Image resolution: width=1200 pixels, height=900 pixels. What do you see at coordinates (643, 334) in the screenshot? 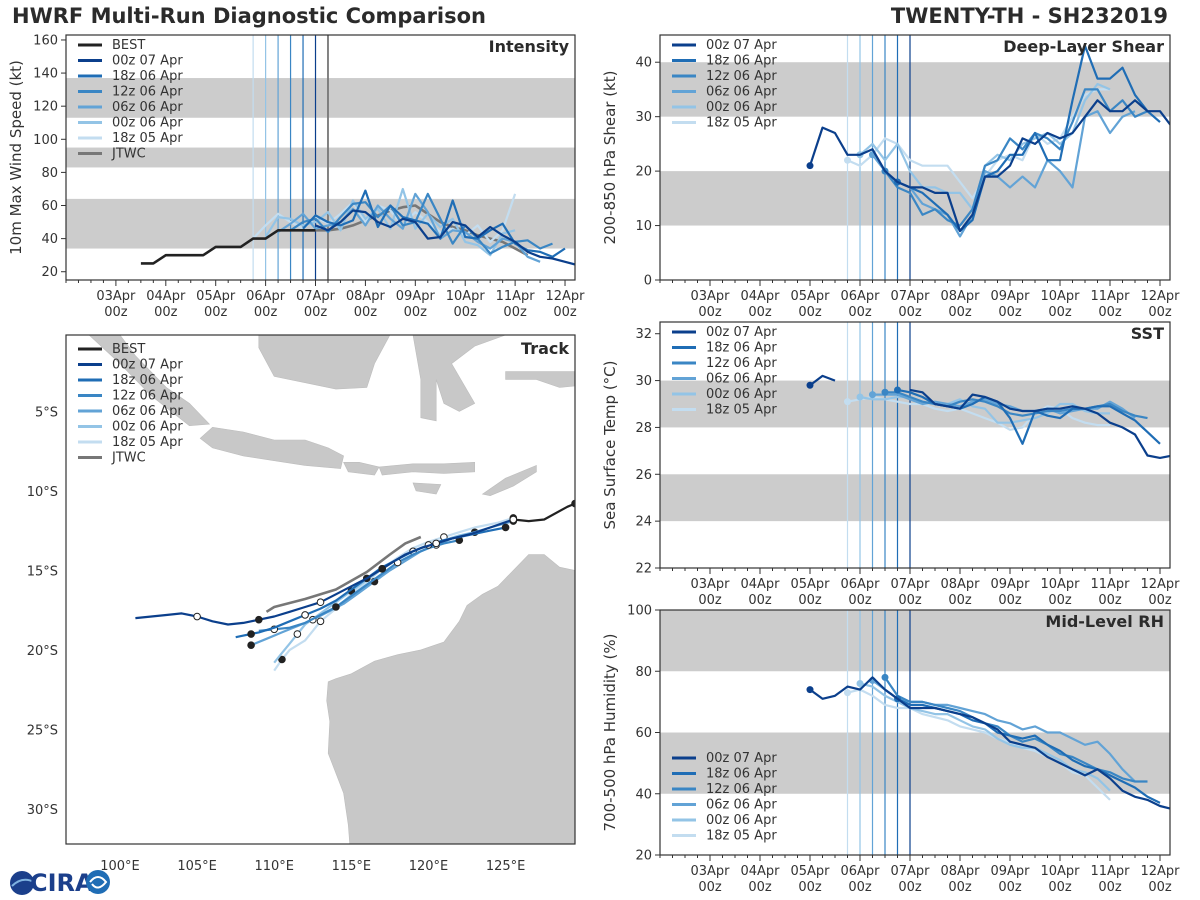
I see `sst-ytick-label: 32` at bounding box center [643, 334].